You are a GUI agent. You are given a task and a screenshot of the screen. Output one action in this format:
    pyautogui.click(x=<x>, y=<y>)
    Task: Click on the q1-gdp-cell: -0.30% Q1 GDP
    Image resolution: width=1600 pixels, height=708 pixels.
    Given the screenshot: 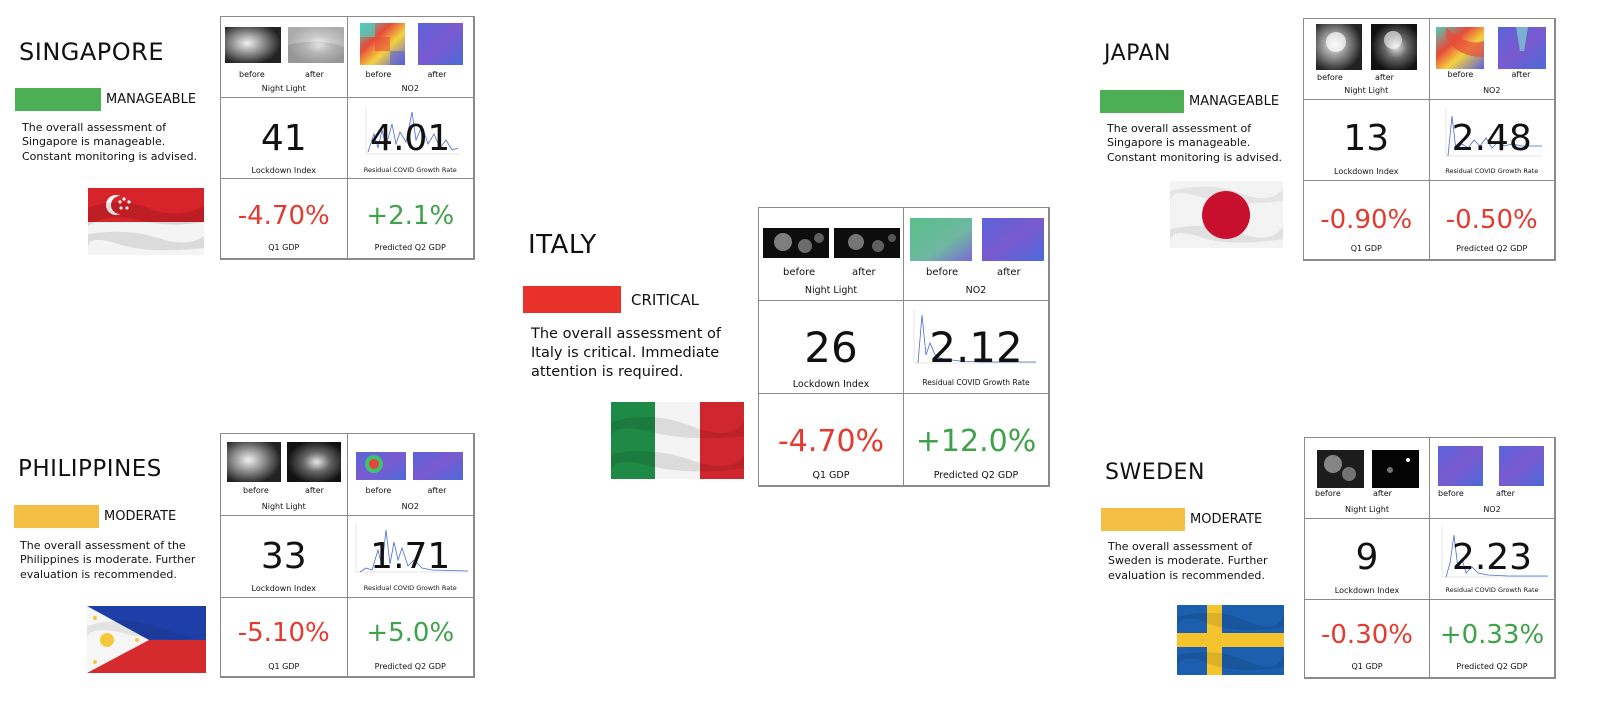 What is the action you would take?
    pyautogui.click(x=1367, y=638)
    